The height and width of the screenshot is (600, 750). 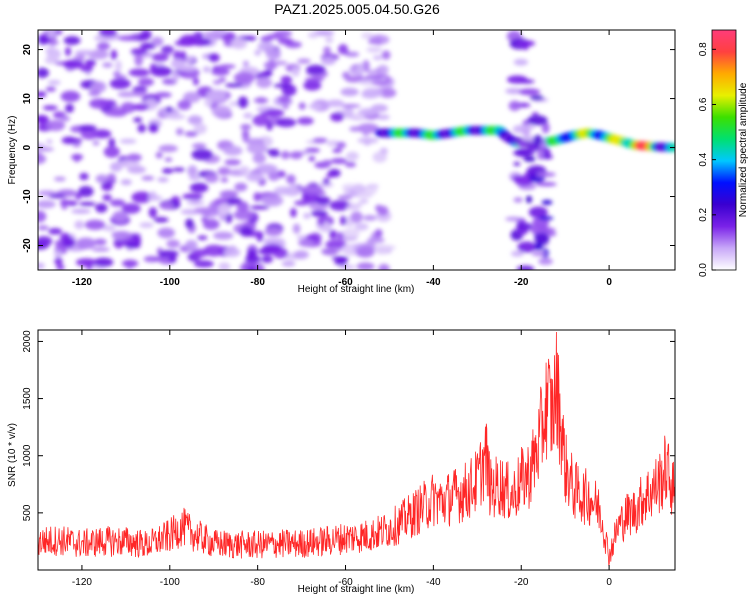 What do you see at coordinates (521, 282) in the screenshot?
I see `heatmap-x-tick-label: -20` at bounding box center [521, 282].